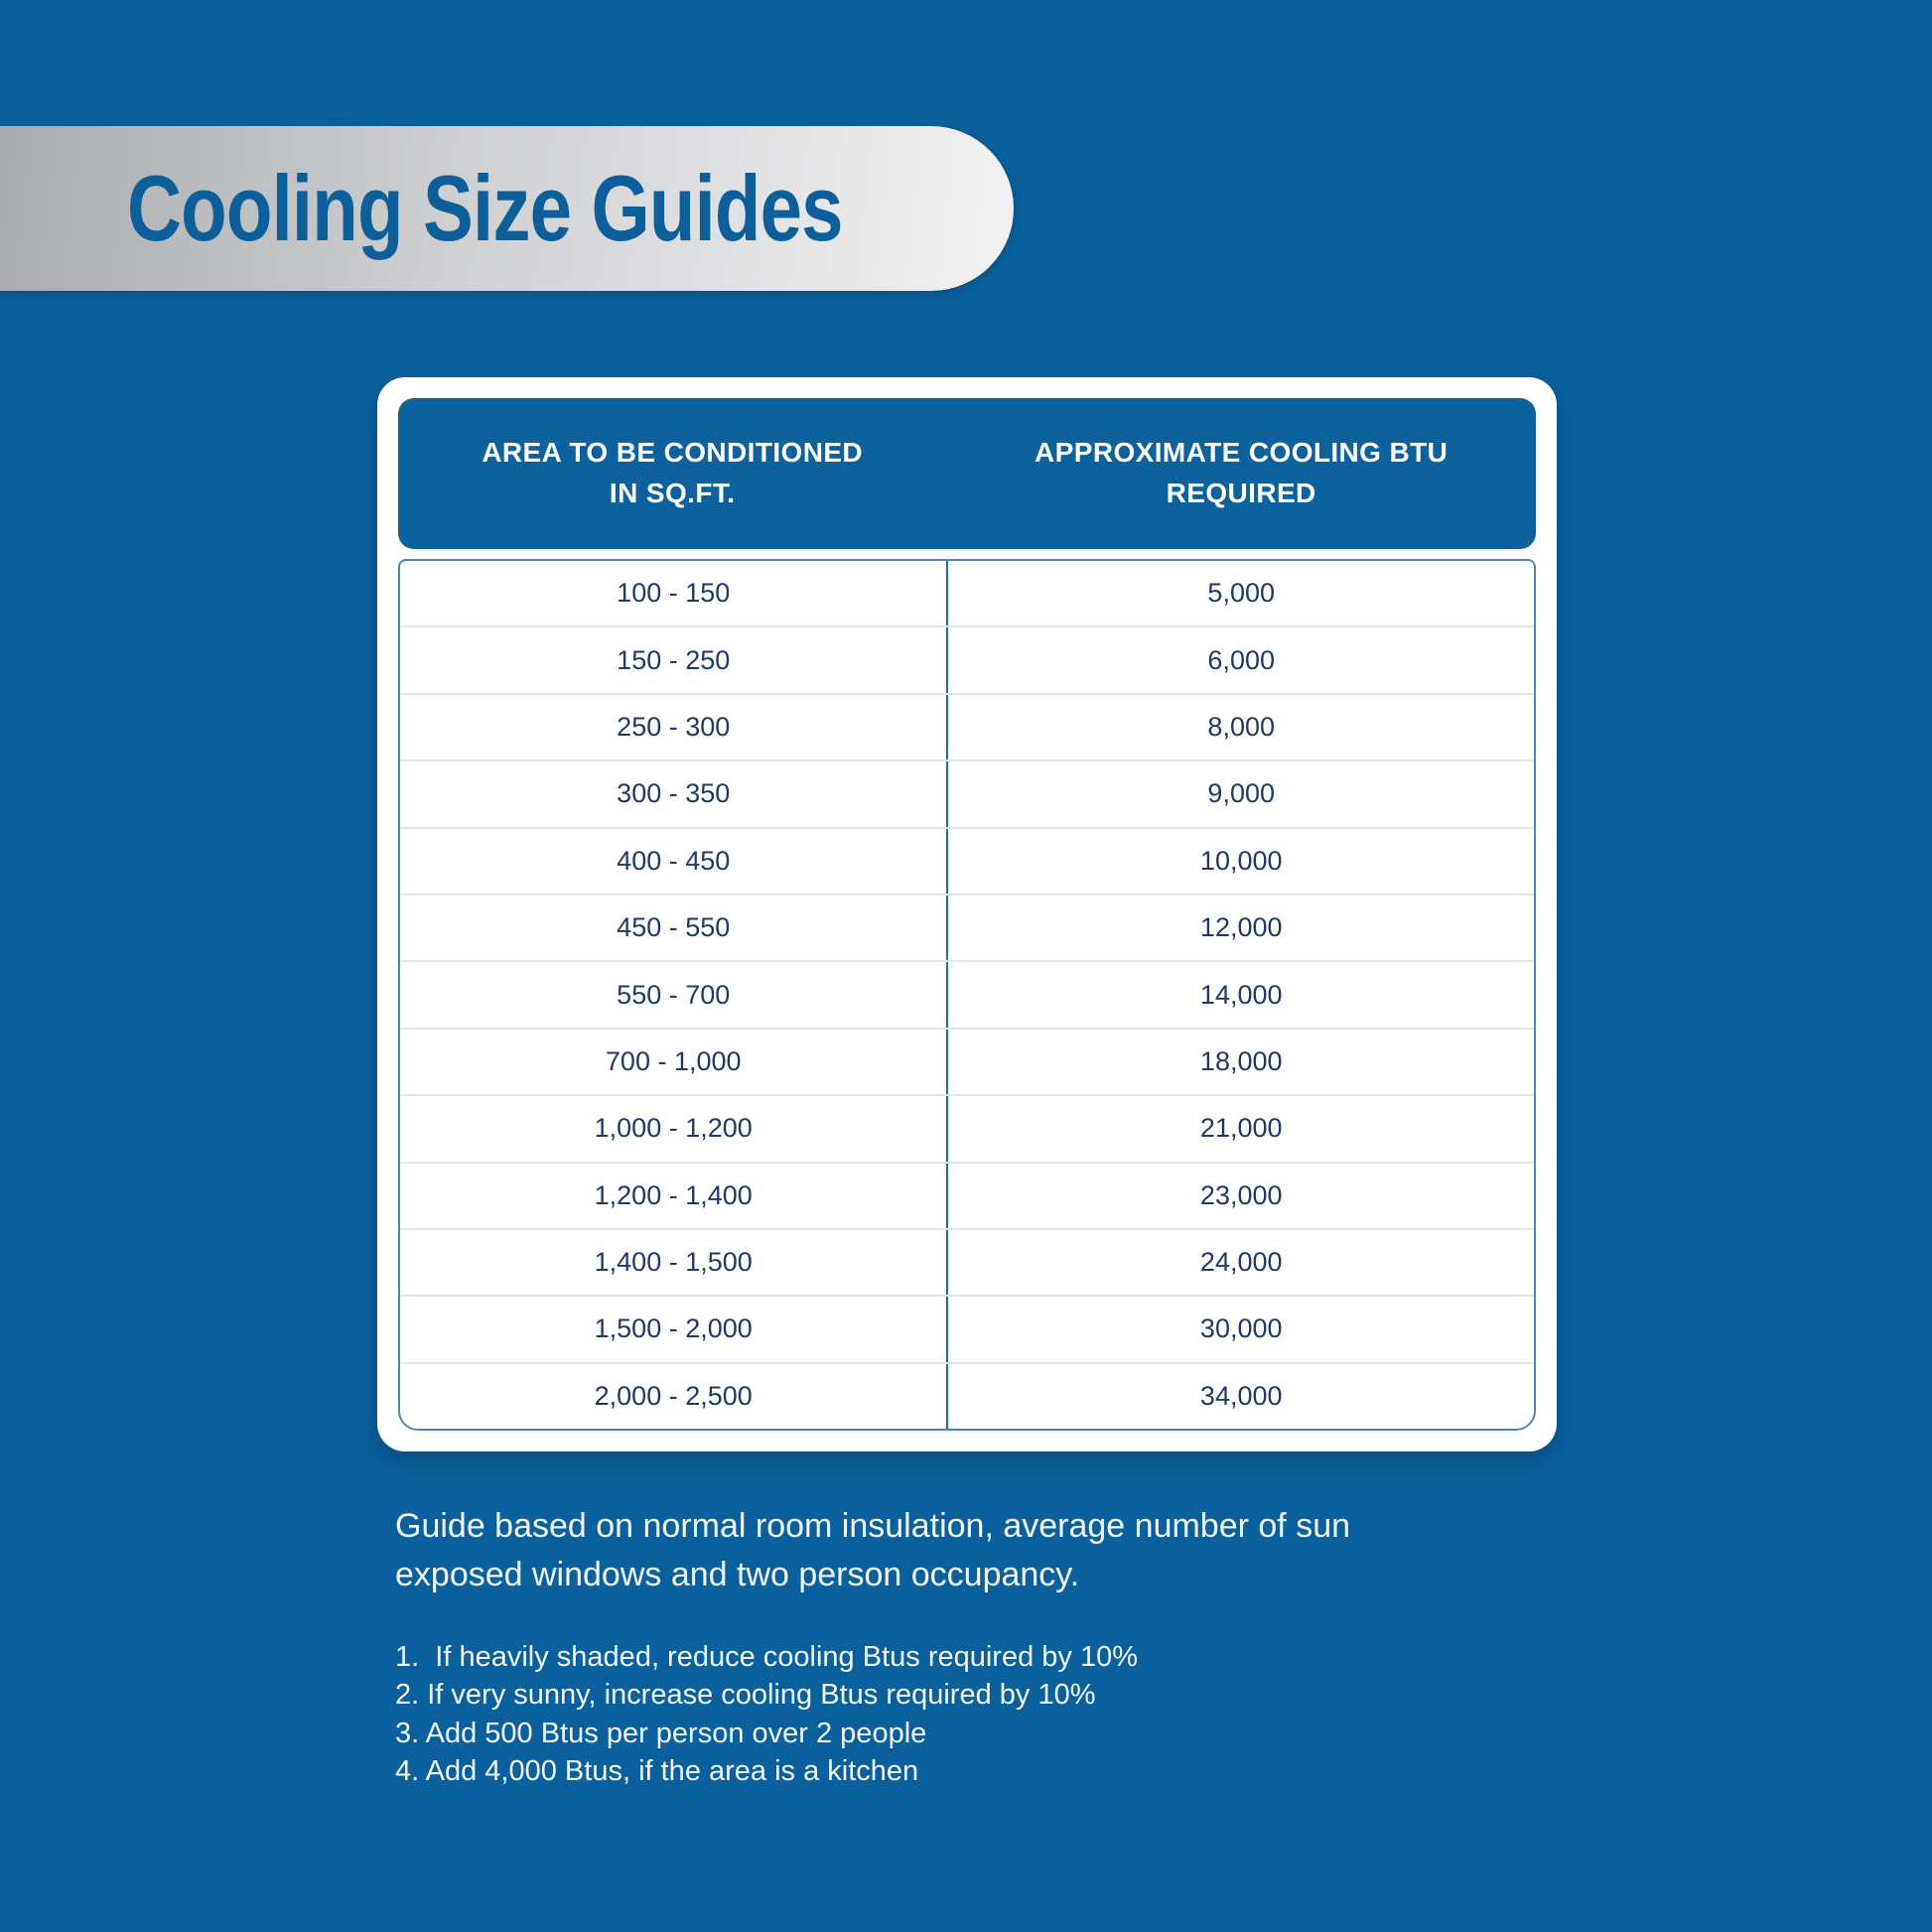 This screenshot has width=1932, height=1932. Describe the element at coordinates (967, 1061) in the screenshot. I see `table-row: 700 - 1,000 18,000` at that location.